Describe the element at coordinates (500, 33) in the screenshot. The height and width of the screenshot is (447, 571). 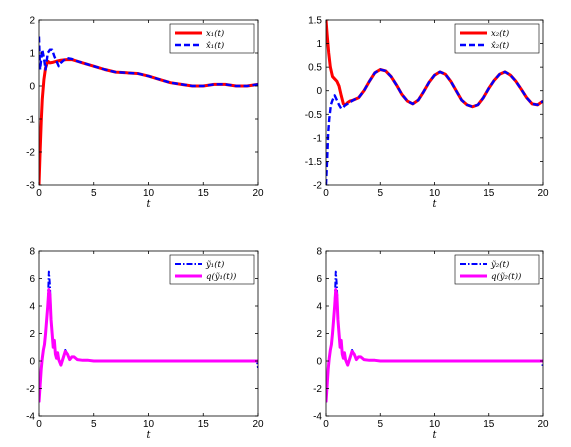
I see `legend-entry: x₂(t)` at that location.